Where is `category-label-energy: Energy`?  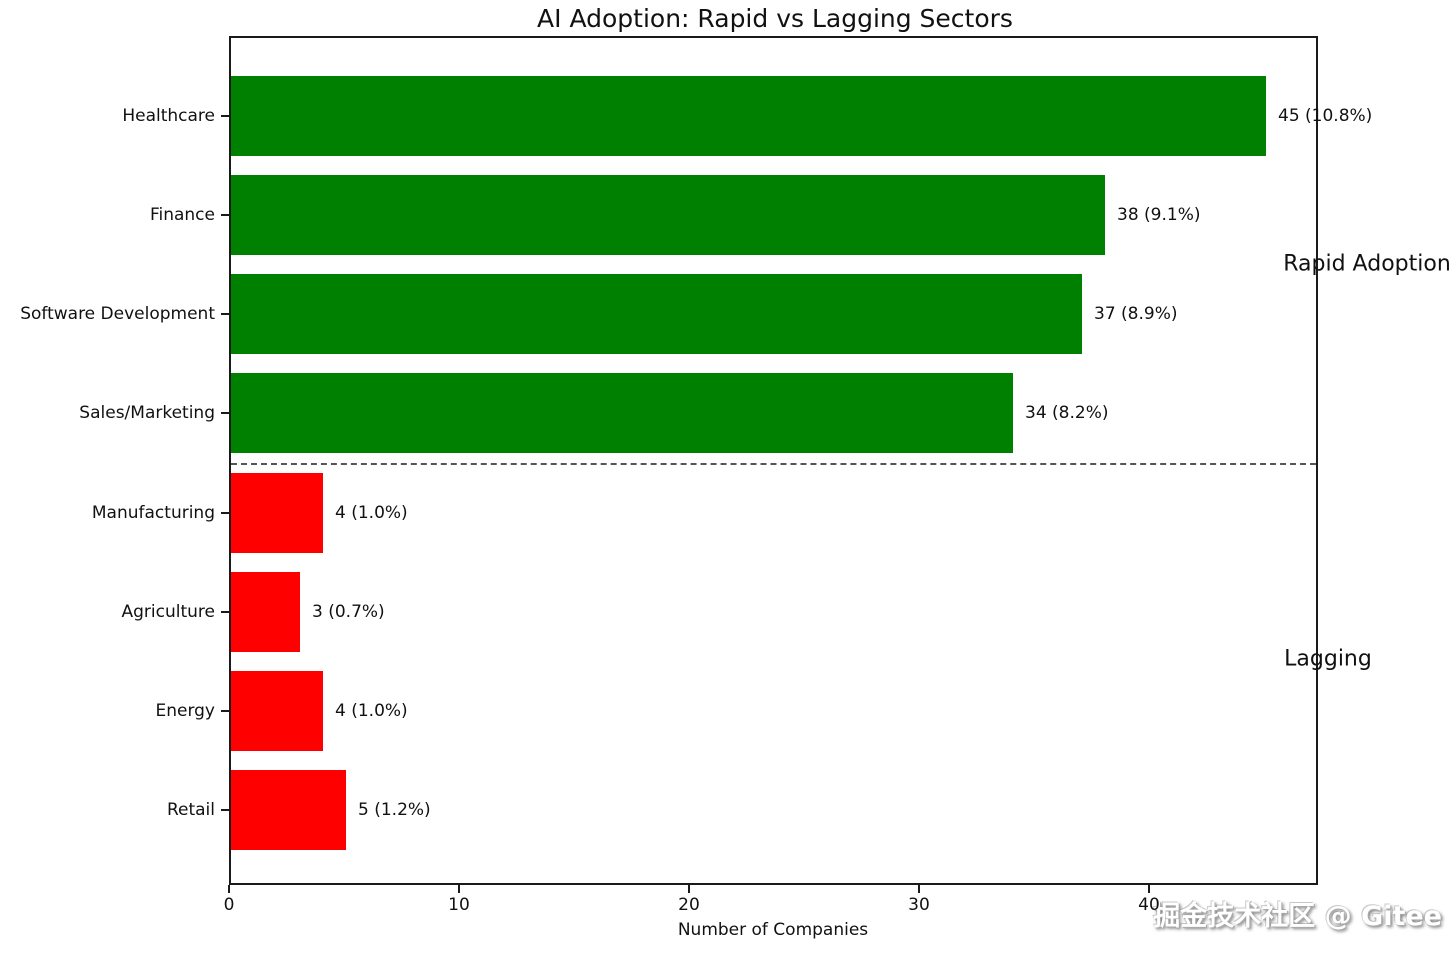
category-label-energy: Energy is located at coordinates (185, 710).